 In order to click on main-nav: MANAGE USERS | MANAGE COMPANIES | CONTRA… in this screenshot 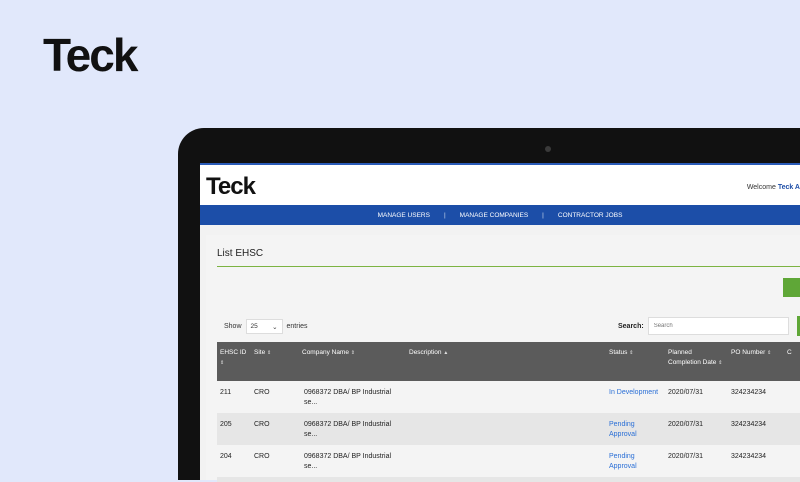, I will do `click(500, 215)`.